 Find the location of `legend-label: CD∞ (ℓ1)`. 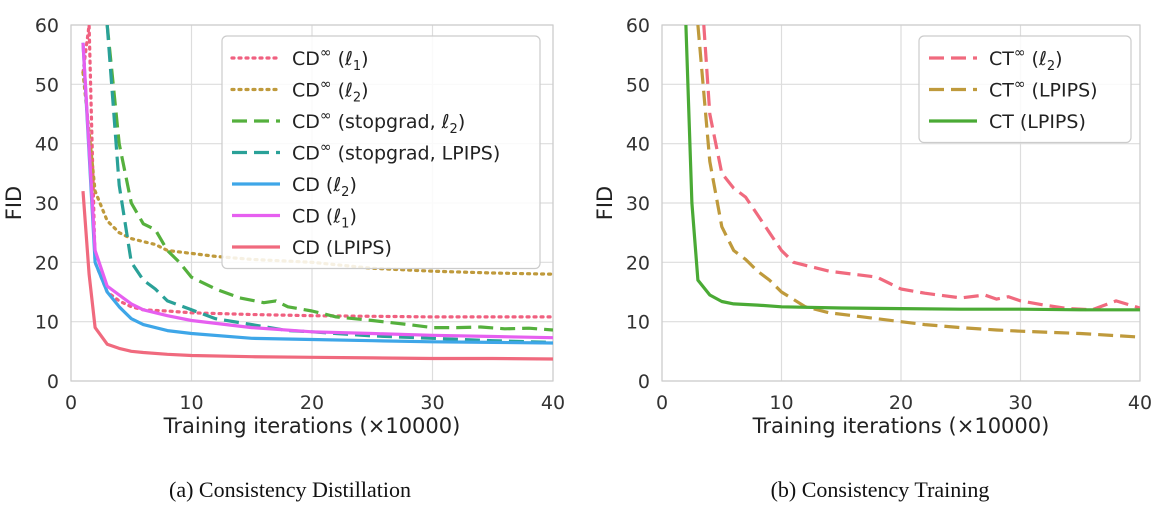

legend-label: CD∞ (ℓ1) is located at coordinates (330, 59).